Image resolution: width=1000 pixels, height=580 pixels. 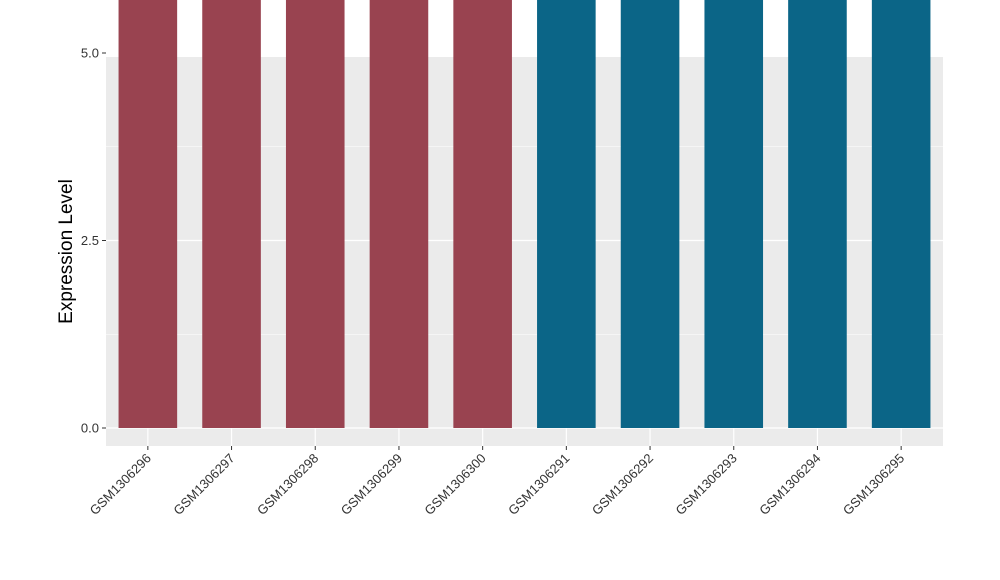 I want to click on x-tick-label: GSM1306292, so click(x=622, y=484).